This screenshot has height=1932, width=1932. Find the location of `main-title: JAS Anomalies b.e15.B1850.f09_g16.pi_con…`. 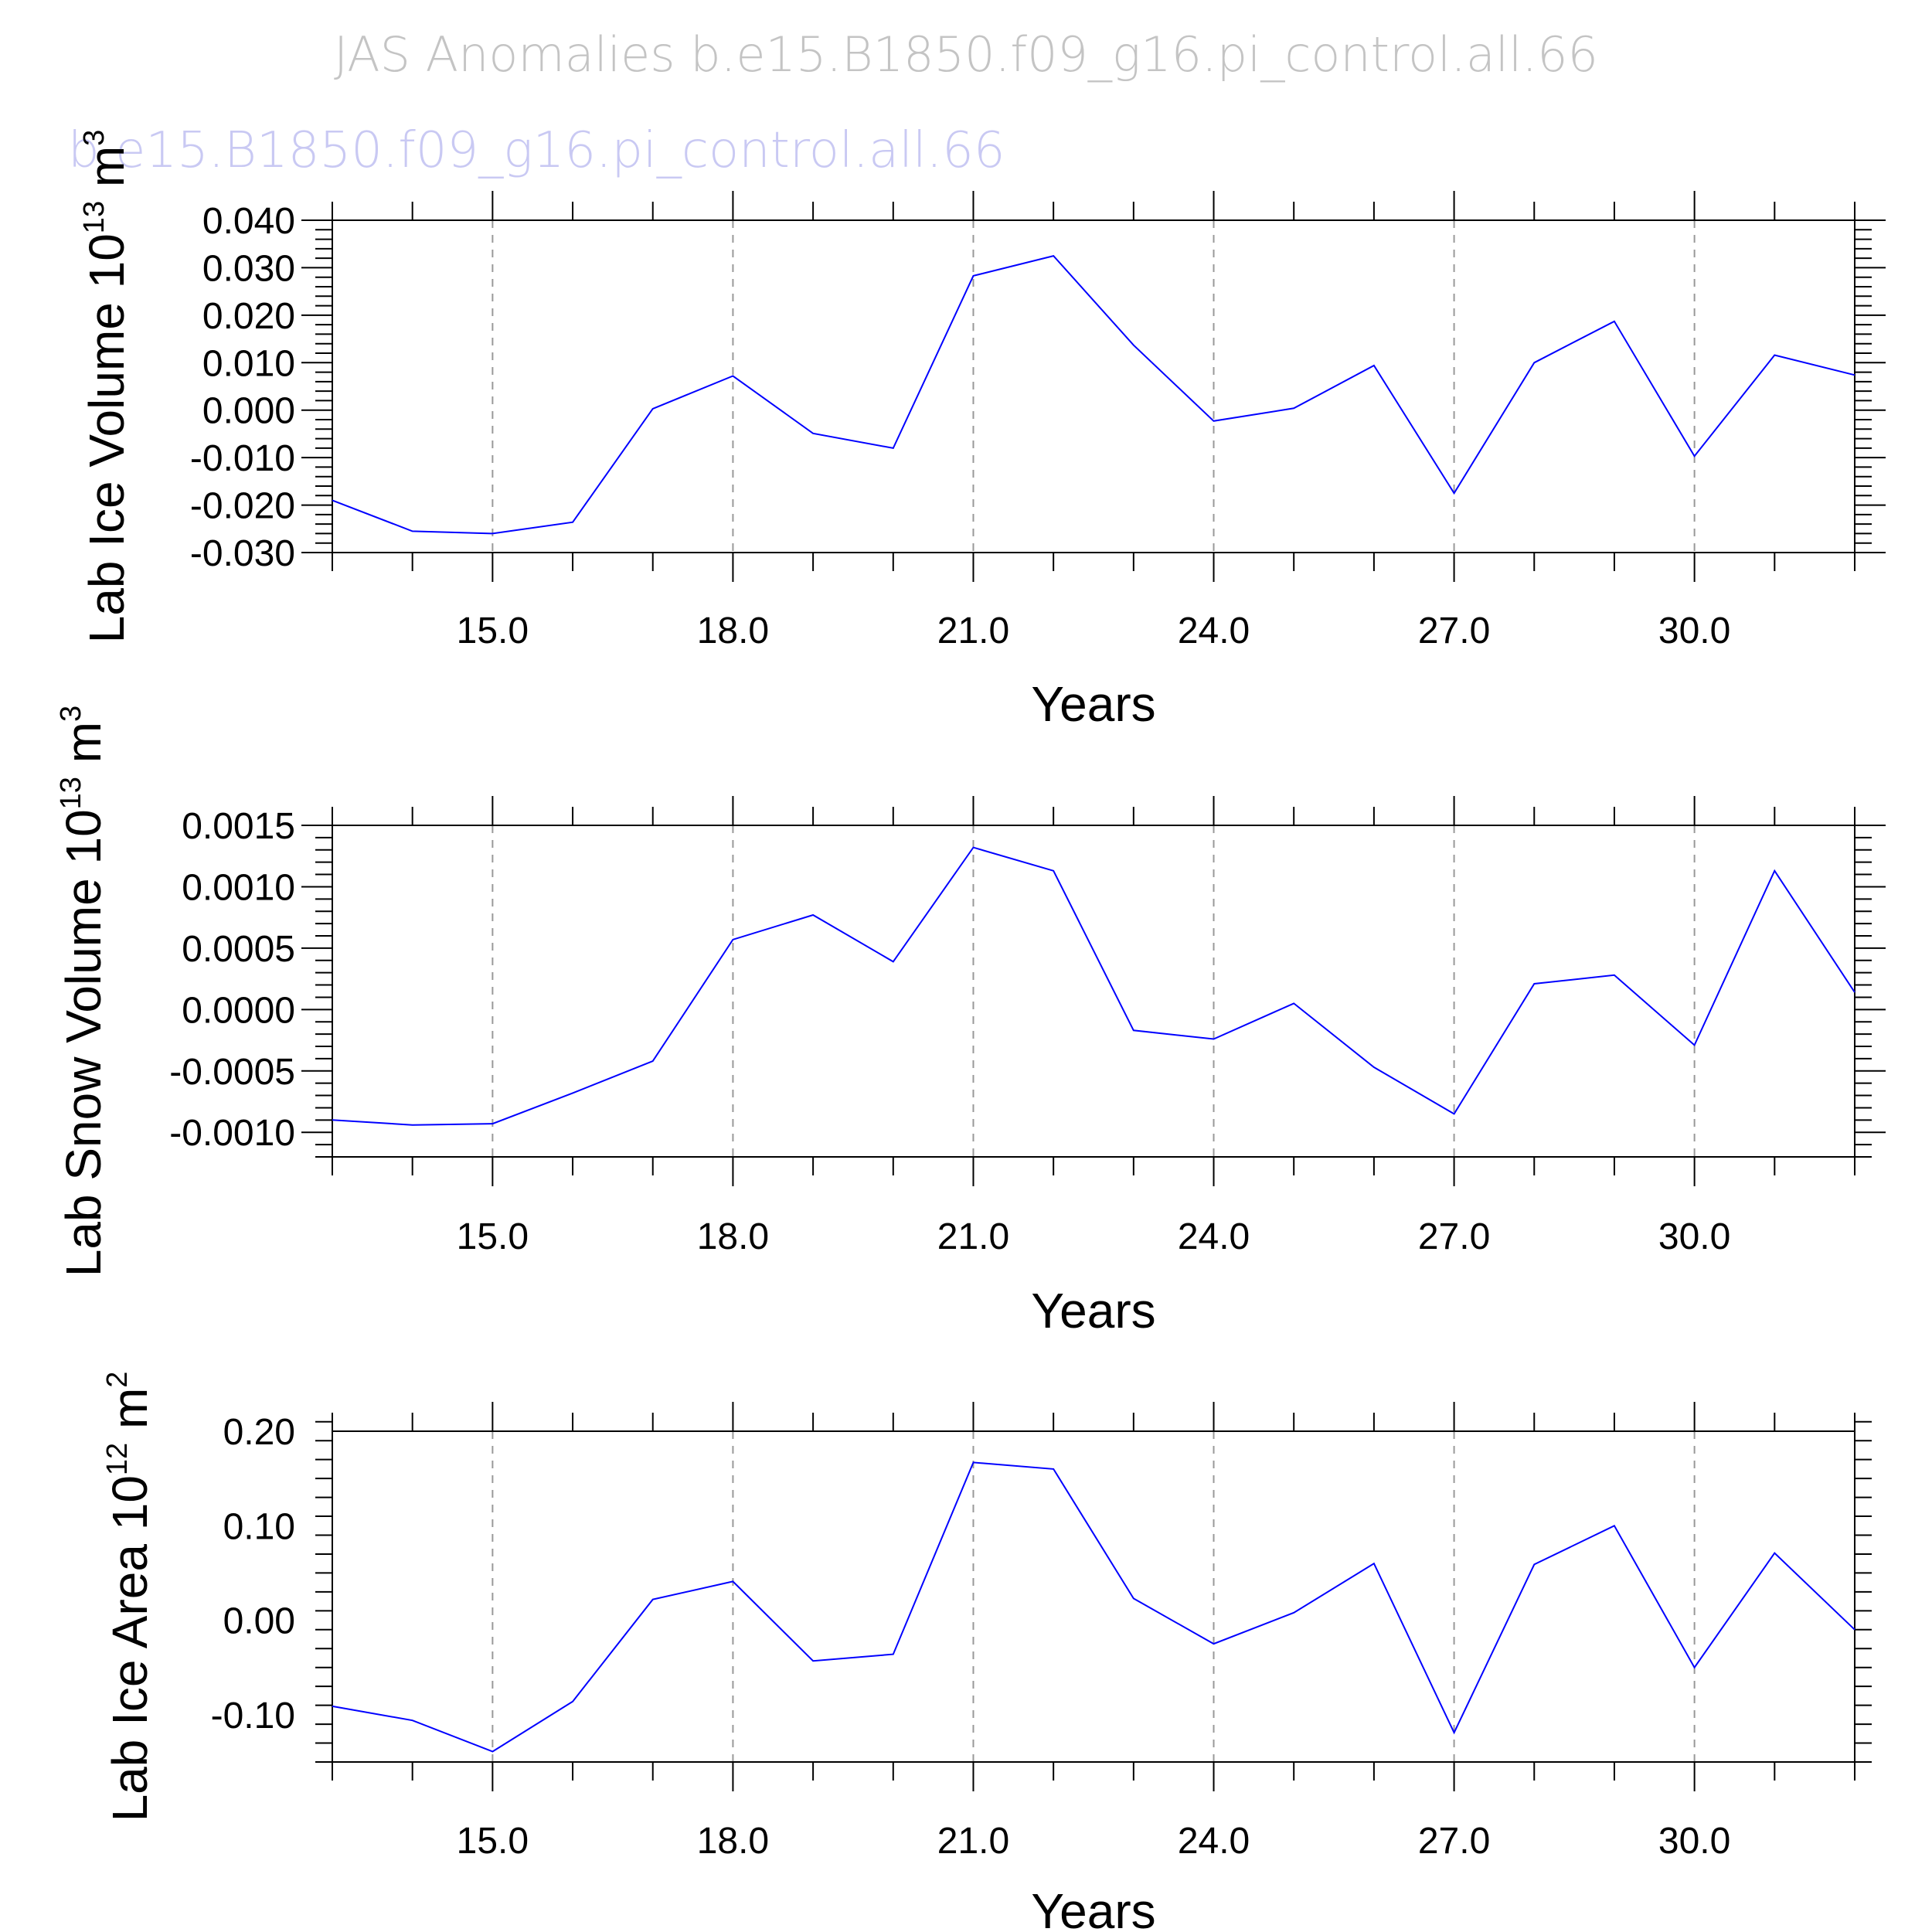

main-title: JAS Anomalies b.e15.B1850.f09_g16.pi_con… is located at coordinates (966, 54).